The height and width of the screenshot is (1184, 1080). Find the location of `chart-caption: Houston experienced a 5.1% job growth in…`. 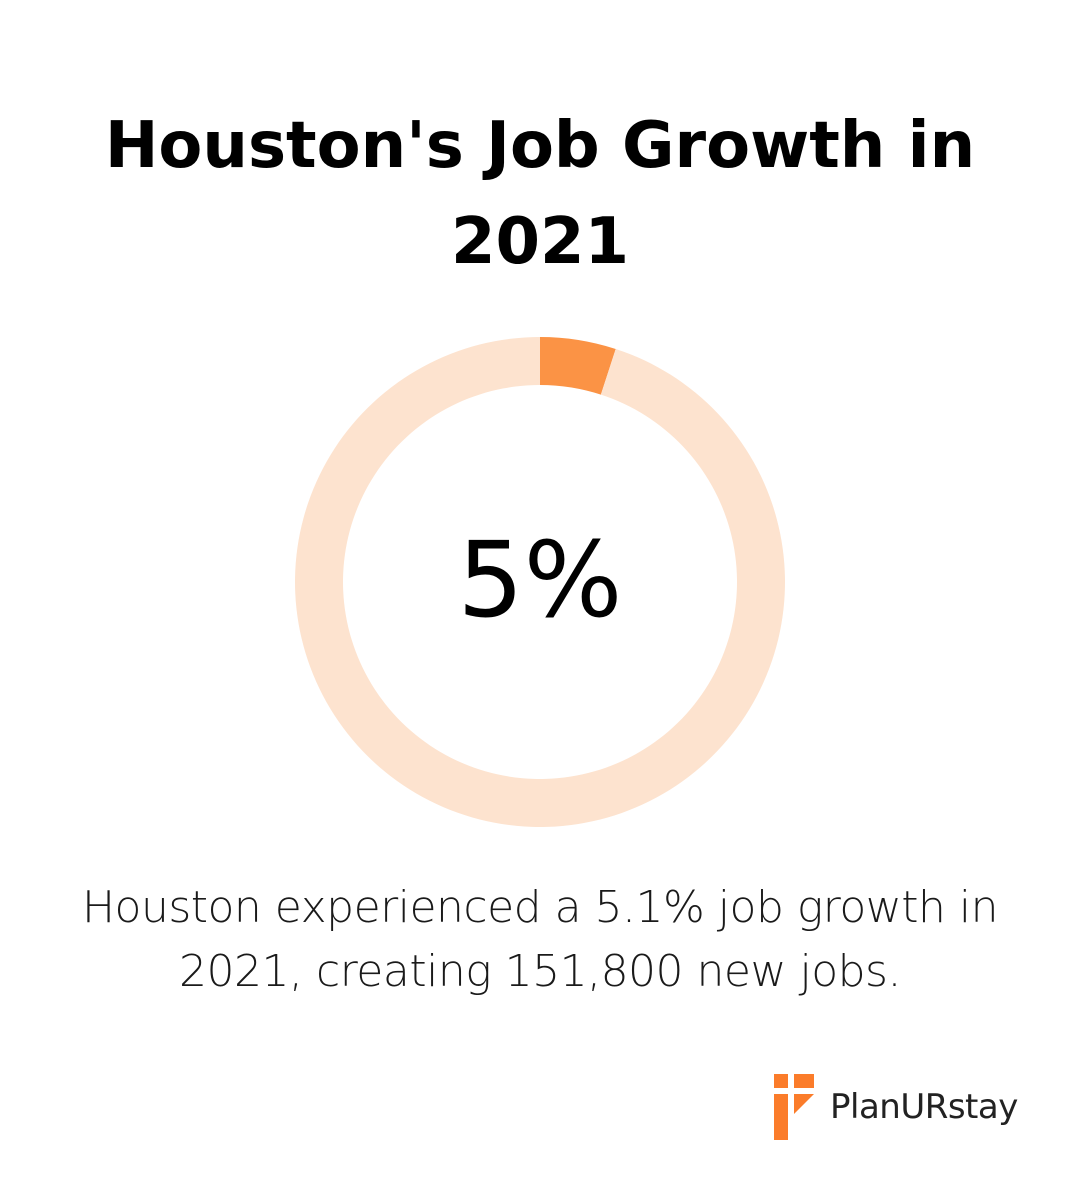

chart-caption: Houston experienced a 5.1% job growth in… is located at coordinates (540, 939).